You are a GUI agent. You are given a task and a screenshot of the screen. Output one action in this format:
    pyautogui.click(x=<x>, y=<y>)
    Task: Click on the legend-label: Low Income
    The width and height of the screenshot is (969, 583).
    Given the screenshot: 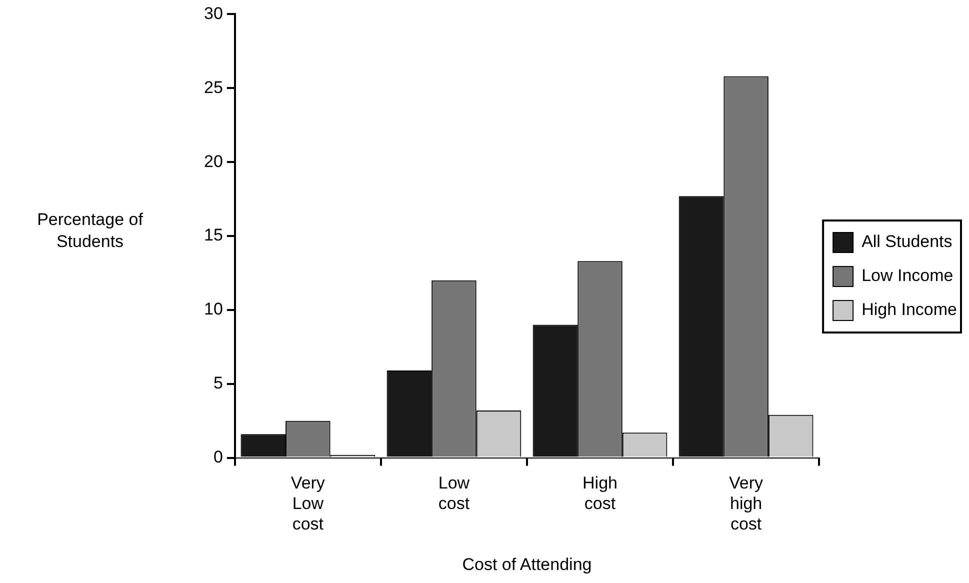 What is the action you would take?
    pyautogui.click(x=908, y=276)
    